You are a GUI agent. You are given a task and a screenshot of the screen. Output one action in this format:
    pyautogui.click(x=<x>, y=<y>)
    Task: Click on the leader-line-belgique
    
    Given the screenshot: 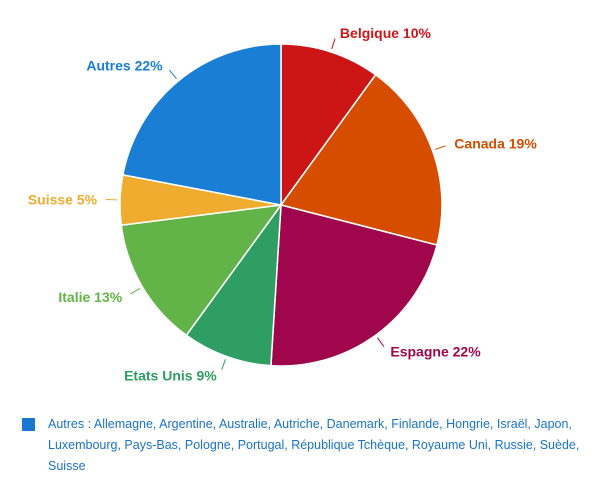 What is the action you would take?
    pyautogui.click(x=333, y=44)
    